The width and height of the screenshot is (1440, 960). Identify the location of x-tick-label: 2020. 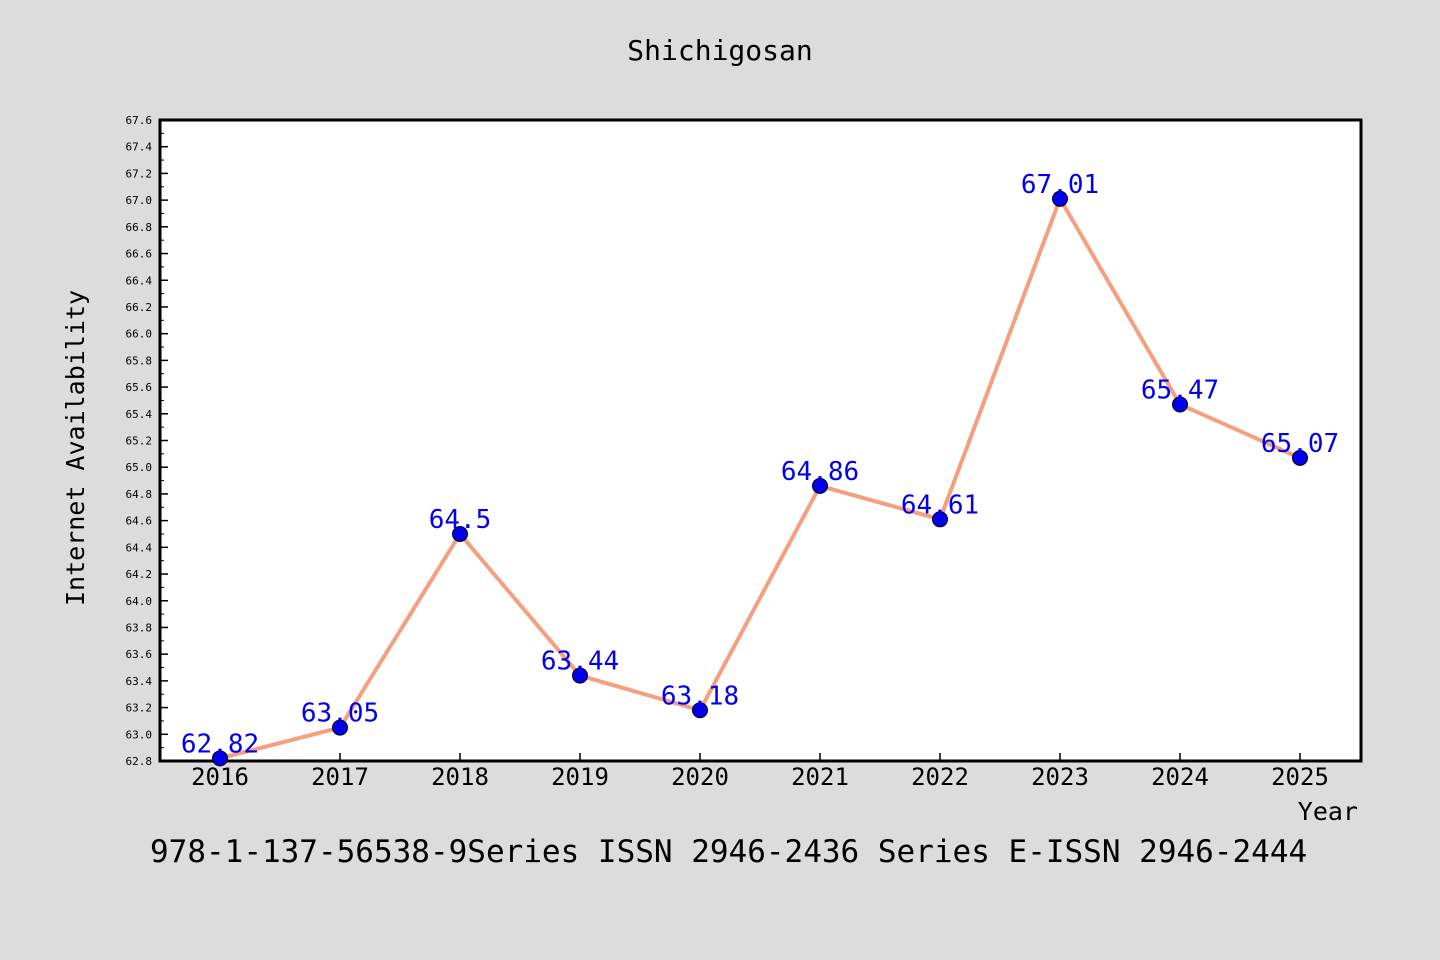
(700, 777).